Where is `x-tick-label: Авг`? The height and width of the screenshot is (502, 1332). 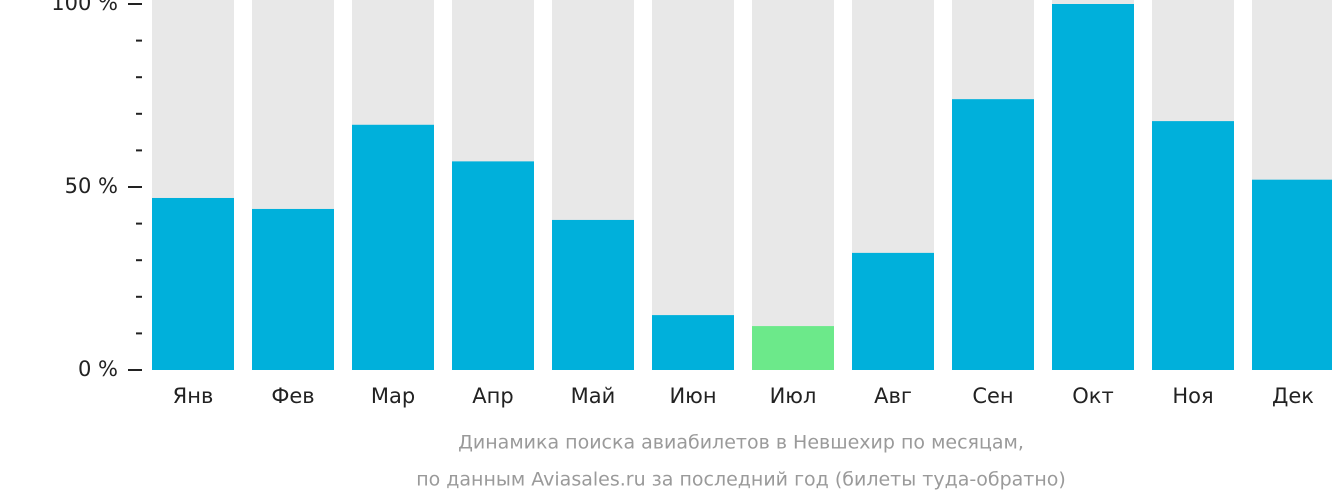 x-tick-label: Авг is located at coordinates (893, 396).